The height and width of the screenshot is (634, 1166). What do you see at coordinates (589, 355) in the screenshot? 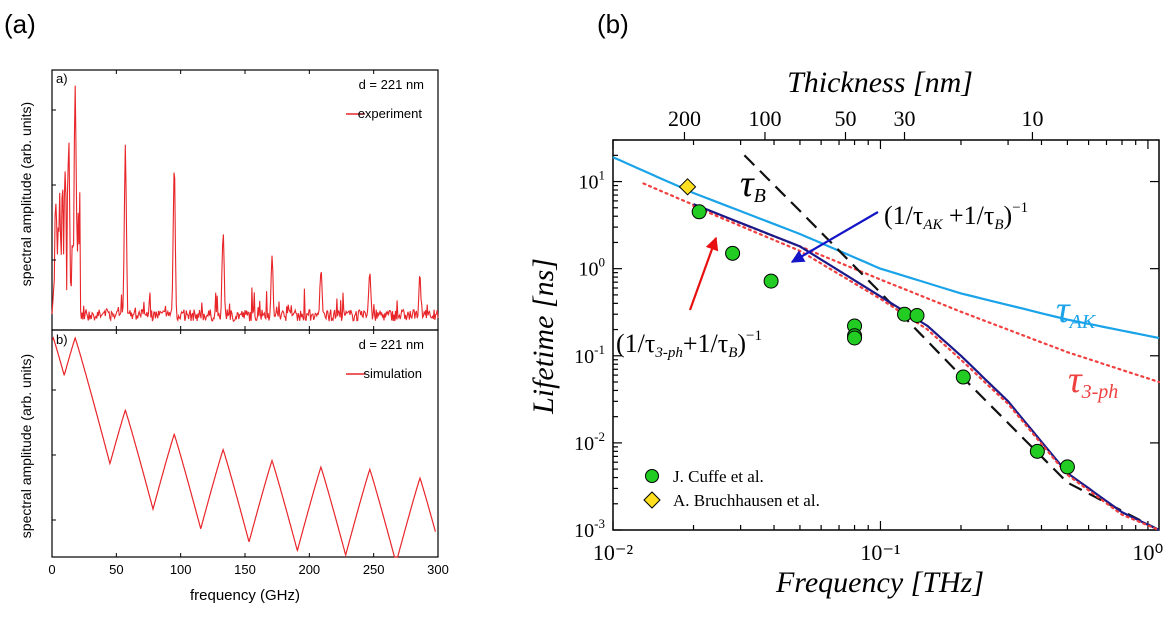
I see `y-tick-label-b: 10⁻¹` at bounding box center [589, 355].